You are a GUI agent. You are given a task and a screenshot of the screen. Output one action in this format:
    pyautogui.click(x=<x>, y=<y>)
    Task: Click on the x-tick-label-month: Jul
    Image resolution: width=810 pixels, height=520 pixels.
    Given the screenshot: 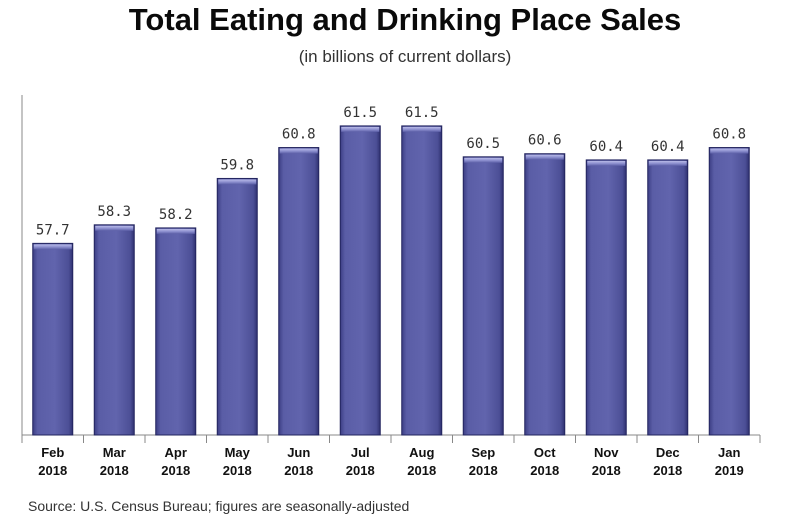 What is the action you would take?
    pyautogui.click(x=360, y=452)
    